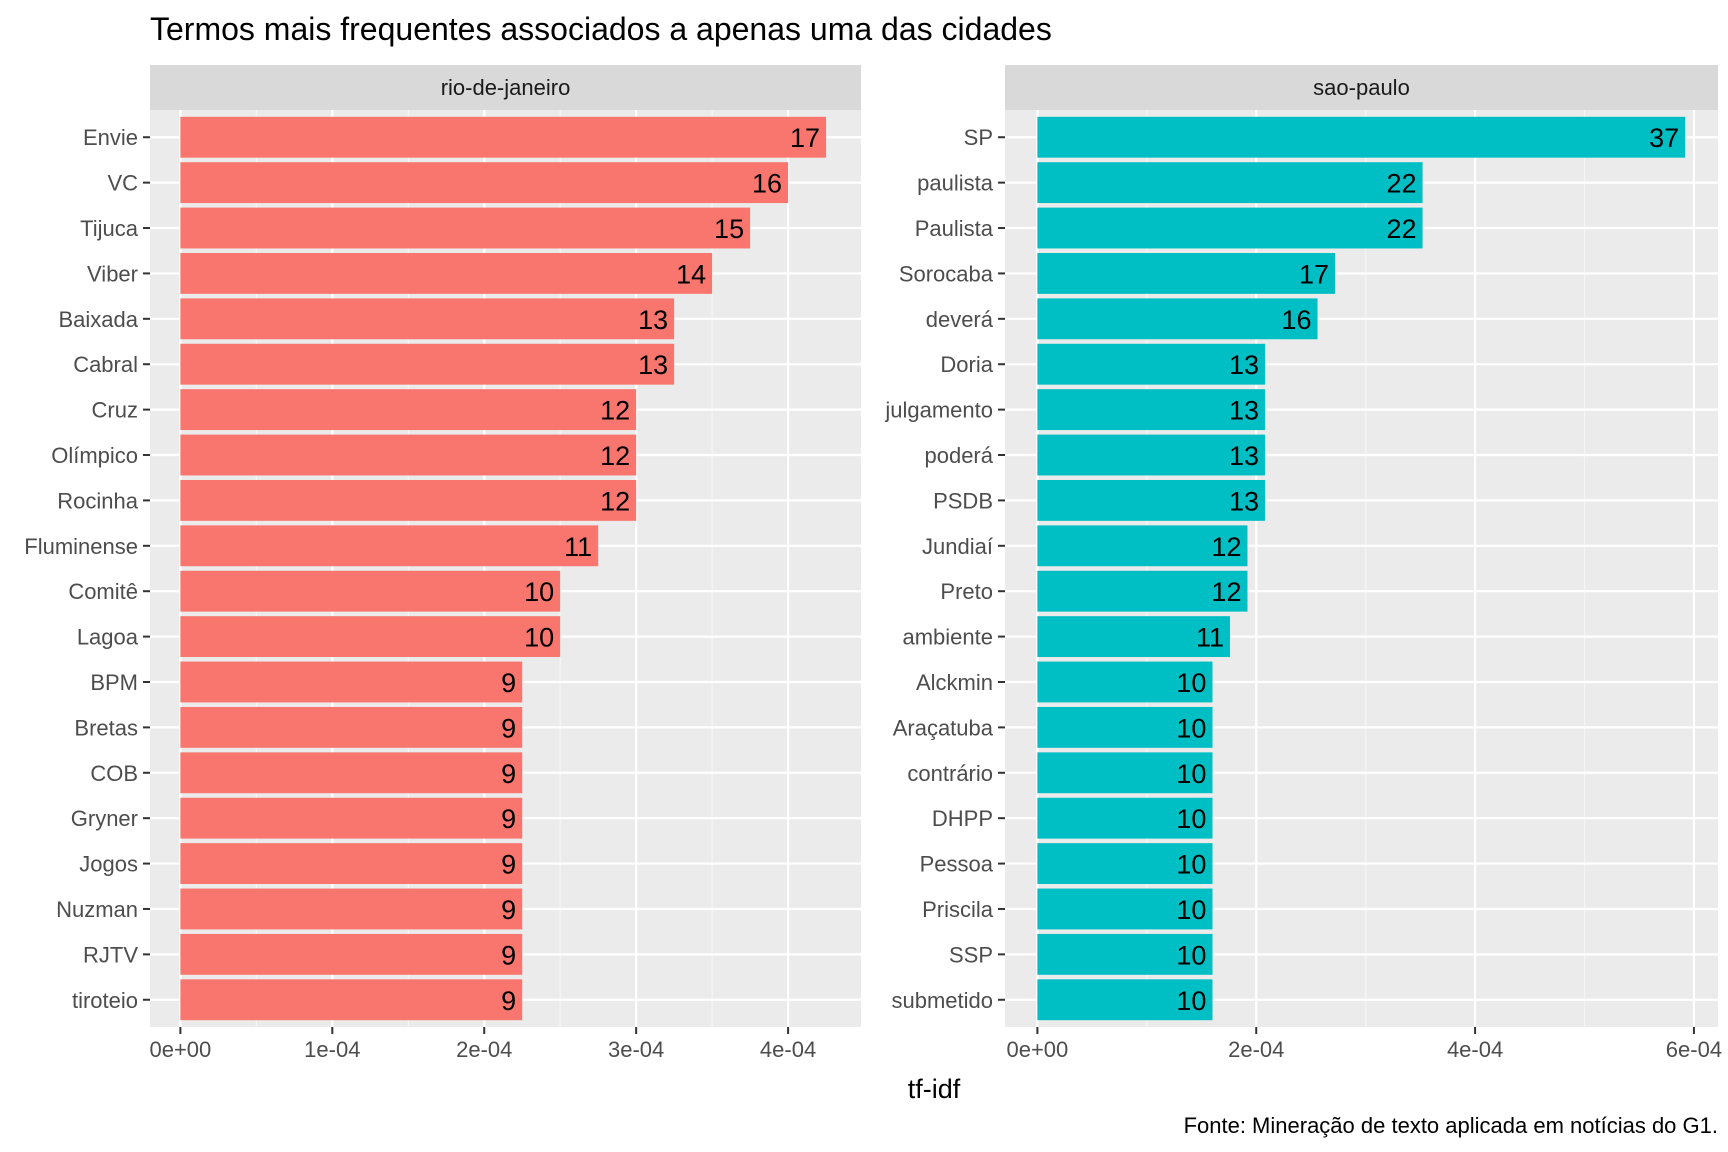  I want to click on y-tick-label: tiroteio, so click(105, 1000).